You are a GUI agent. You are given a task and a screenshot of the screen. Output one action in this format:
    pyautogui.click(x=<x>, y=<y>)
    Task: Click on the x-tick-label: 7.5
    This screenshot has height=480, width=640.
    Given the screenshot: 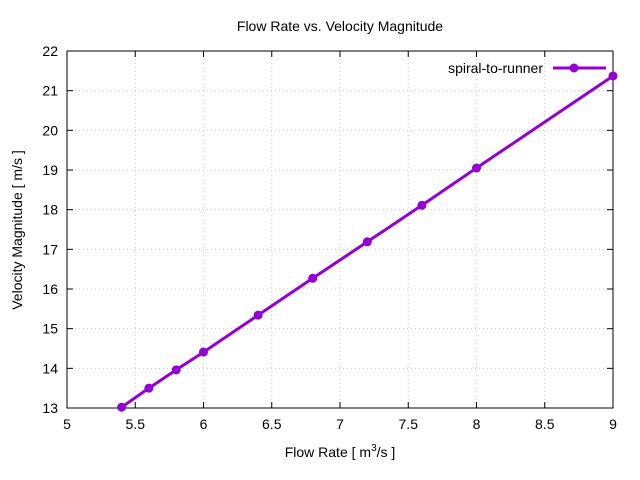 What is the action you would take?
    pyautogui.click(x=409, y=424)
    